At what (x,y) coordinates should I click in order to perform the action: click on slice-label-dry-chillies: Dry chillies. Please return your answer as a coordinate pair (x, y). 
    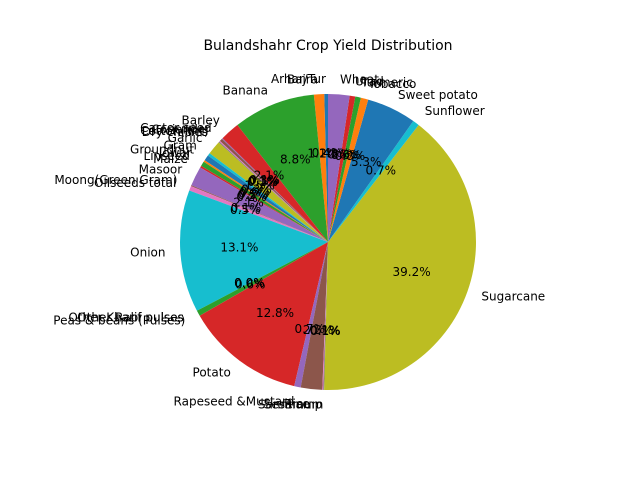
    Looking at the image, I should click on (175, 132).